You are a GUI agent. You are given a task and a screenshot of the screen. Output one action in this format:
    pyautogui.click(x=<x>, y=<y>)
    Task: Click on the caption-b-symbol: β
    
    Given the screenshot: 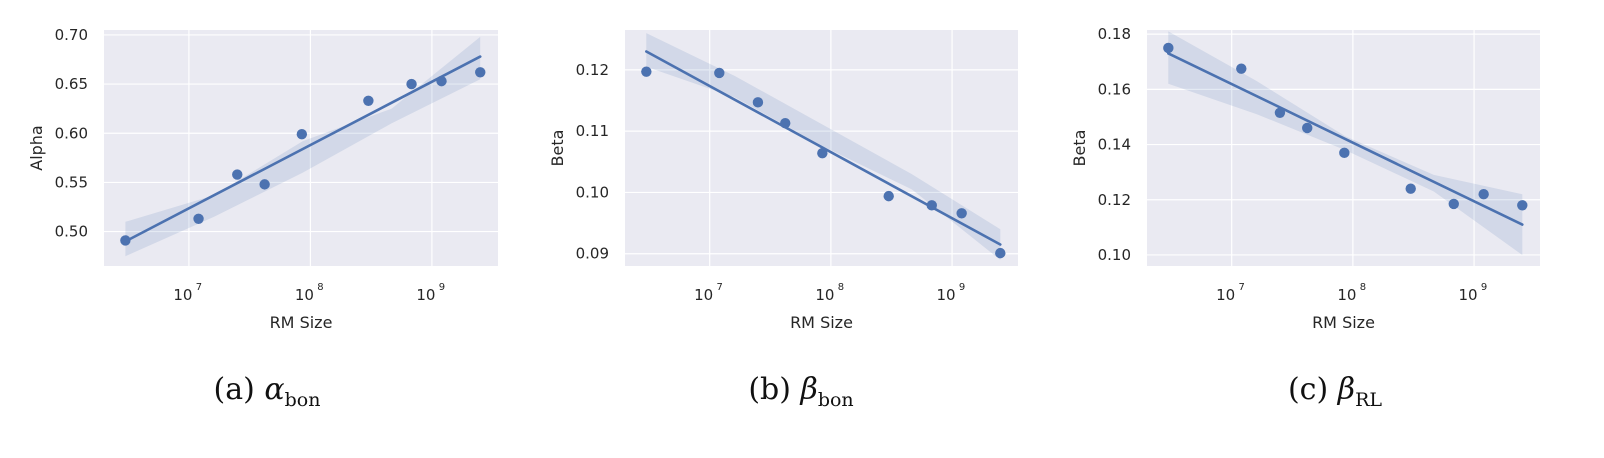 What is the action you would take?
    pyautogui.click(x=809, y=389)
    